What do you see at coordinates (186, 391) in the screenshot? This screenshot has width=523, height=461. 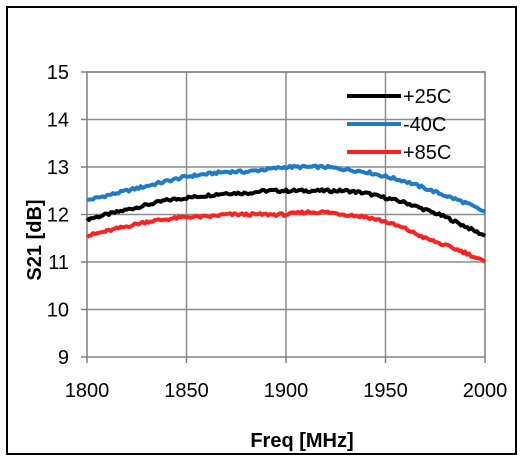 I see `x-tick-label: 1850` at bounding box center [186, 391].